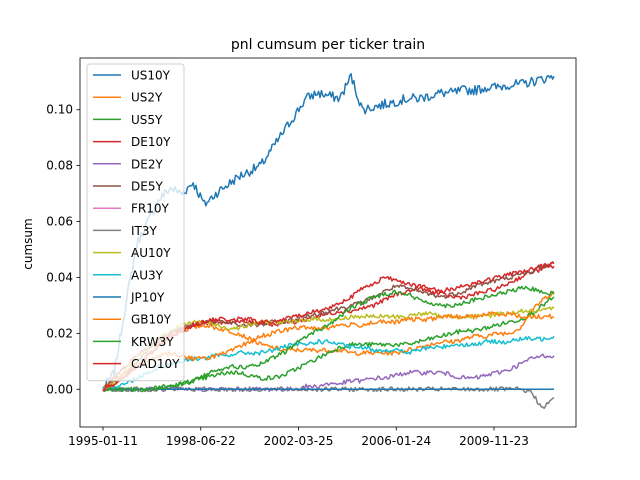 Image resolution: width=640 pixels, height=480 pixels. I want to click on x-tick-label: 1995-01-11, so click(103, 441).